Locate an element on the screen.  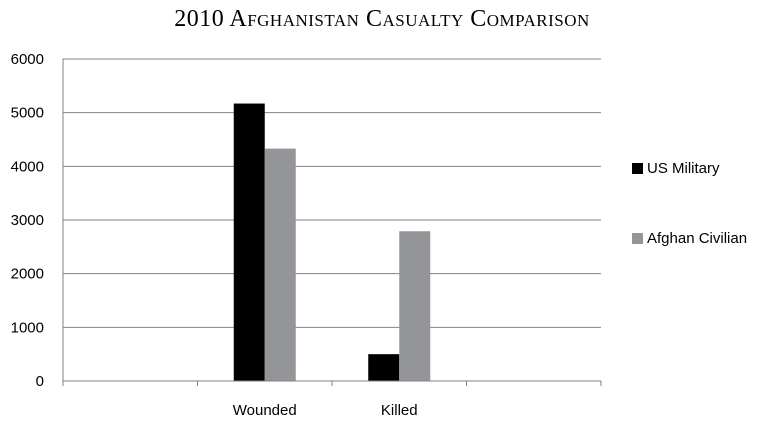
bar-afghan-civilian-wounded is located at coordinates (280, 264).